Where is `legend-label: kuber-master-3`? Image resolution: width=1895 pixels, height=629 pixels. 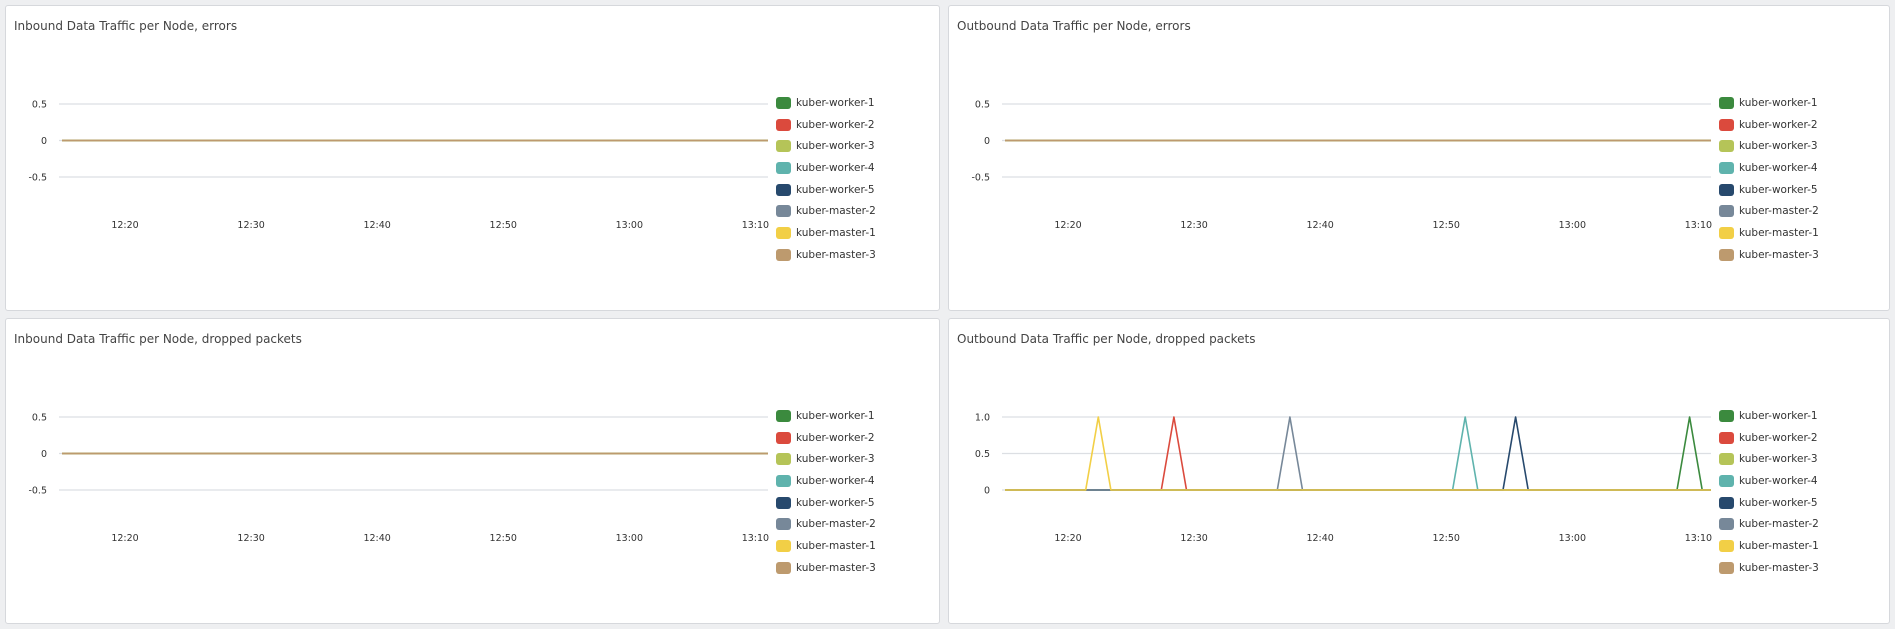 legend-label: kuber-master-3 is located at coordinates (836, 254).